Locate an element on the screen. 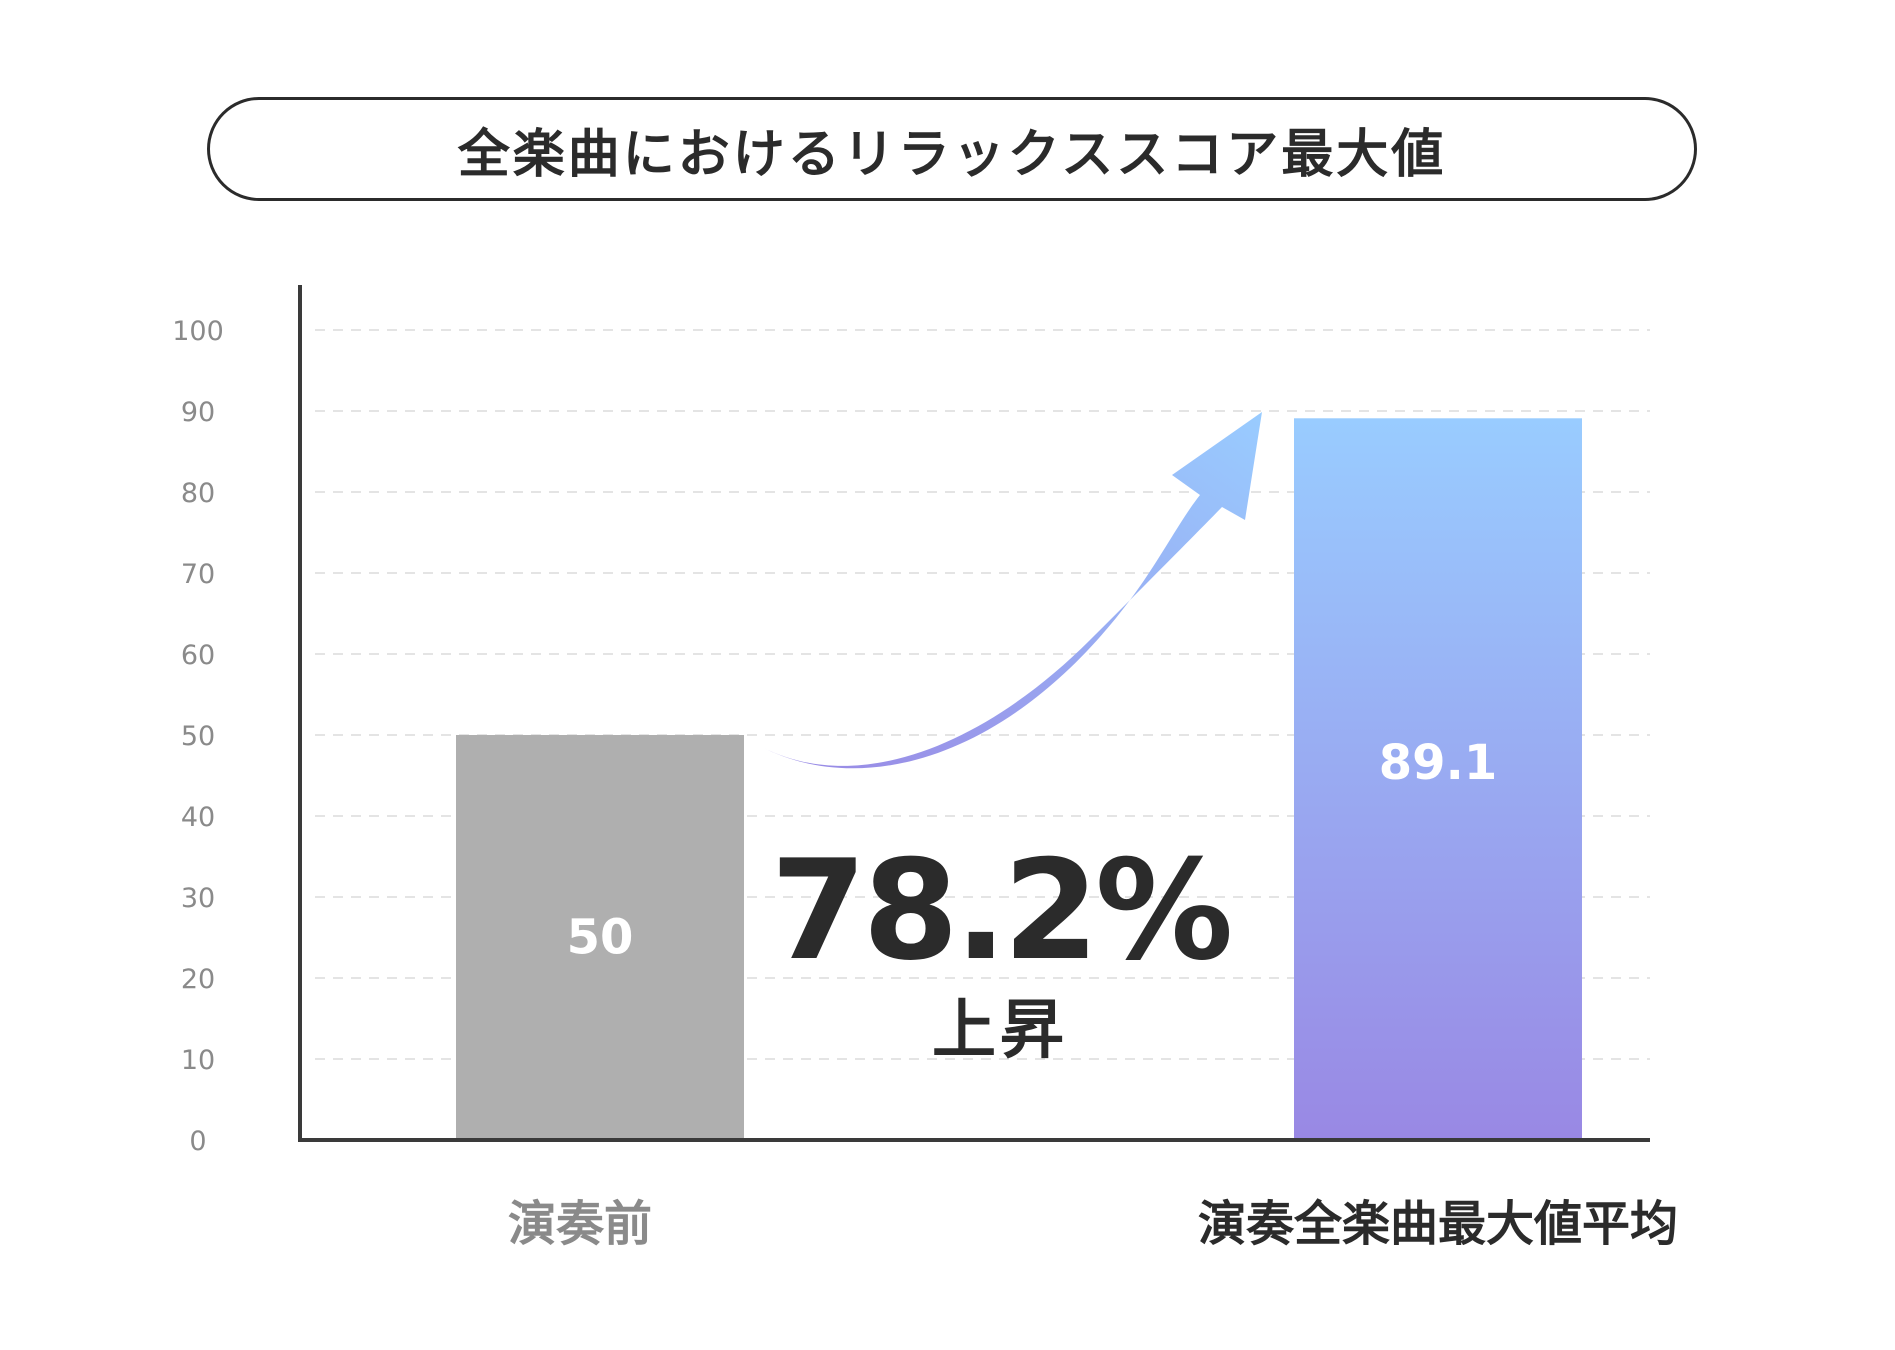 The image size is (1895, 1350). y-tick-label: 80 is located at coordinates (198, 493).